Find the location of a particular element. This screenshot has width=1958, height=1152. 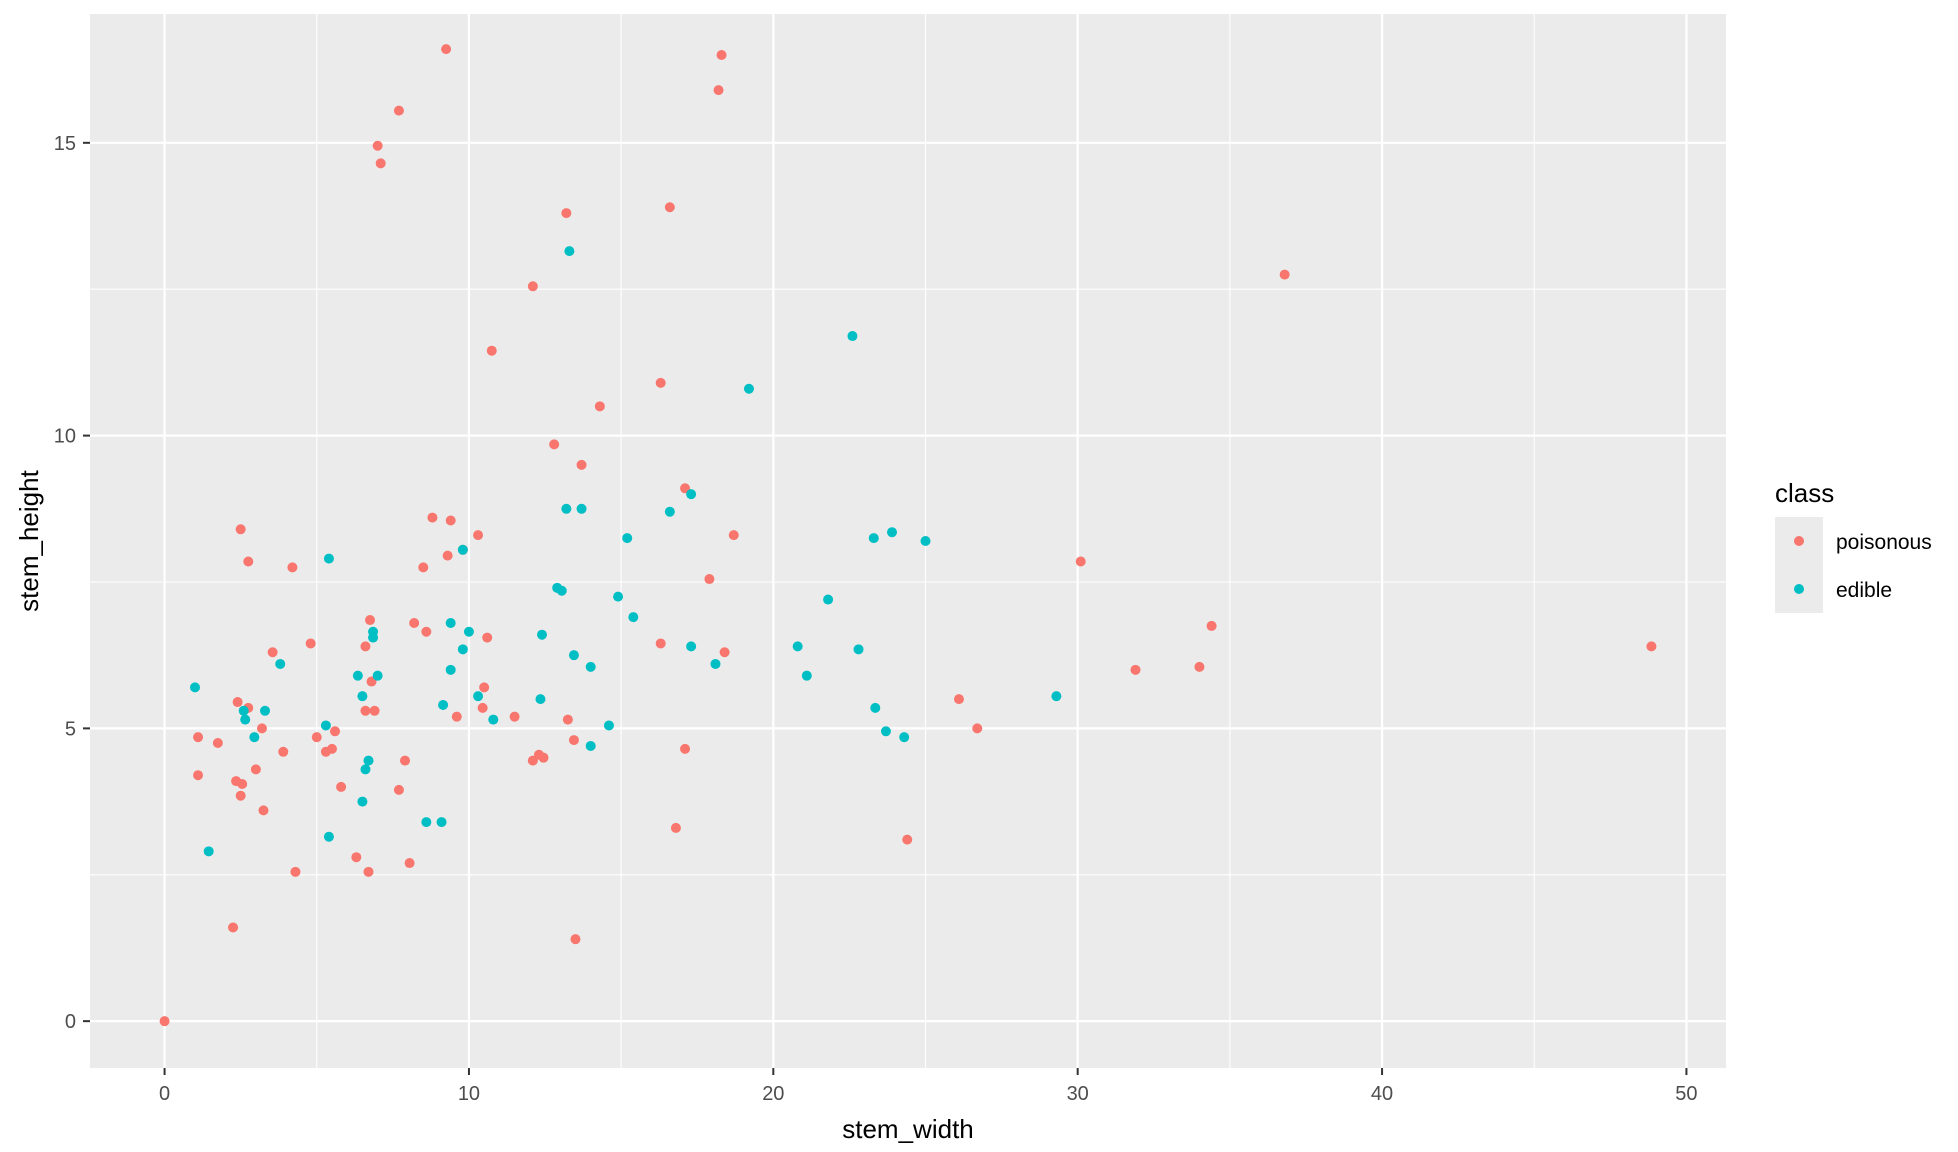

legend-key-poisonous is located at coordinates (1799, 541).